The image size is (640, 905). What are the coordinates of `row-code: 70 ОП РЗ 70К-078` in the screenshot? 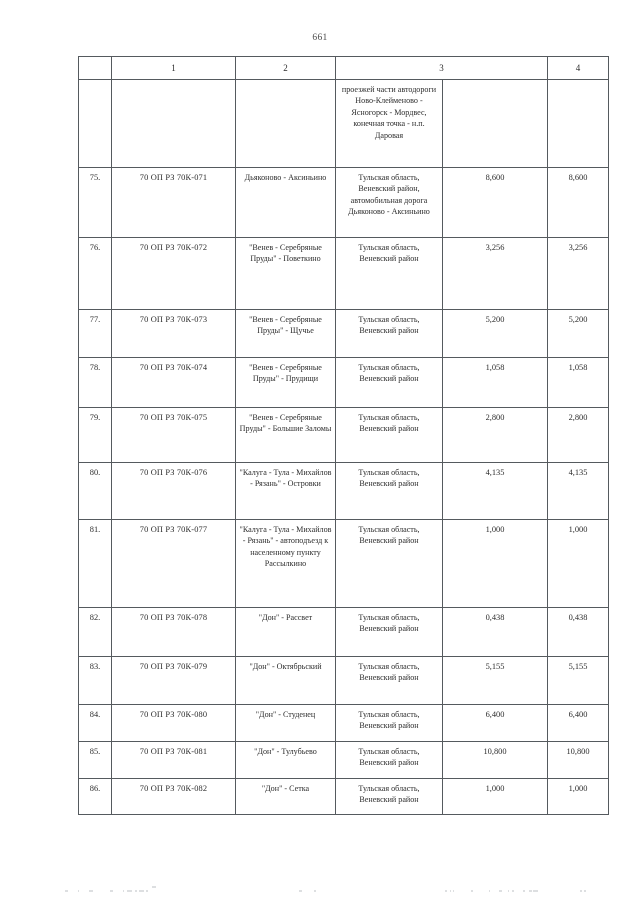 It's located at (173, 632).